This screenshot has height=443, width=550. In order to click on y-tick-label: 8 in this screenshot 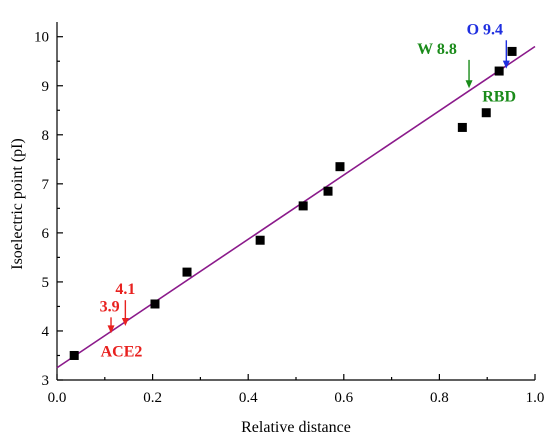, I will do `click(46, 136)`.